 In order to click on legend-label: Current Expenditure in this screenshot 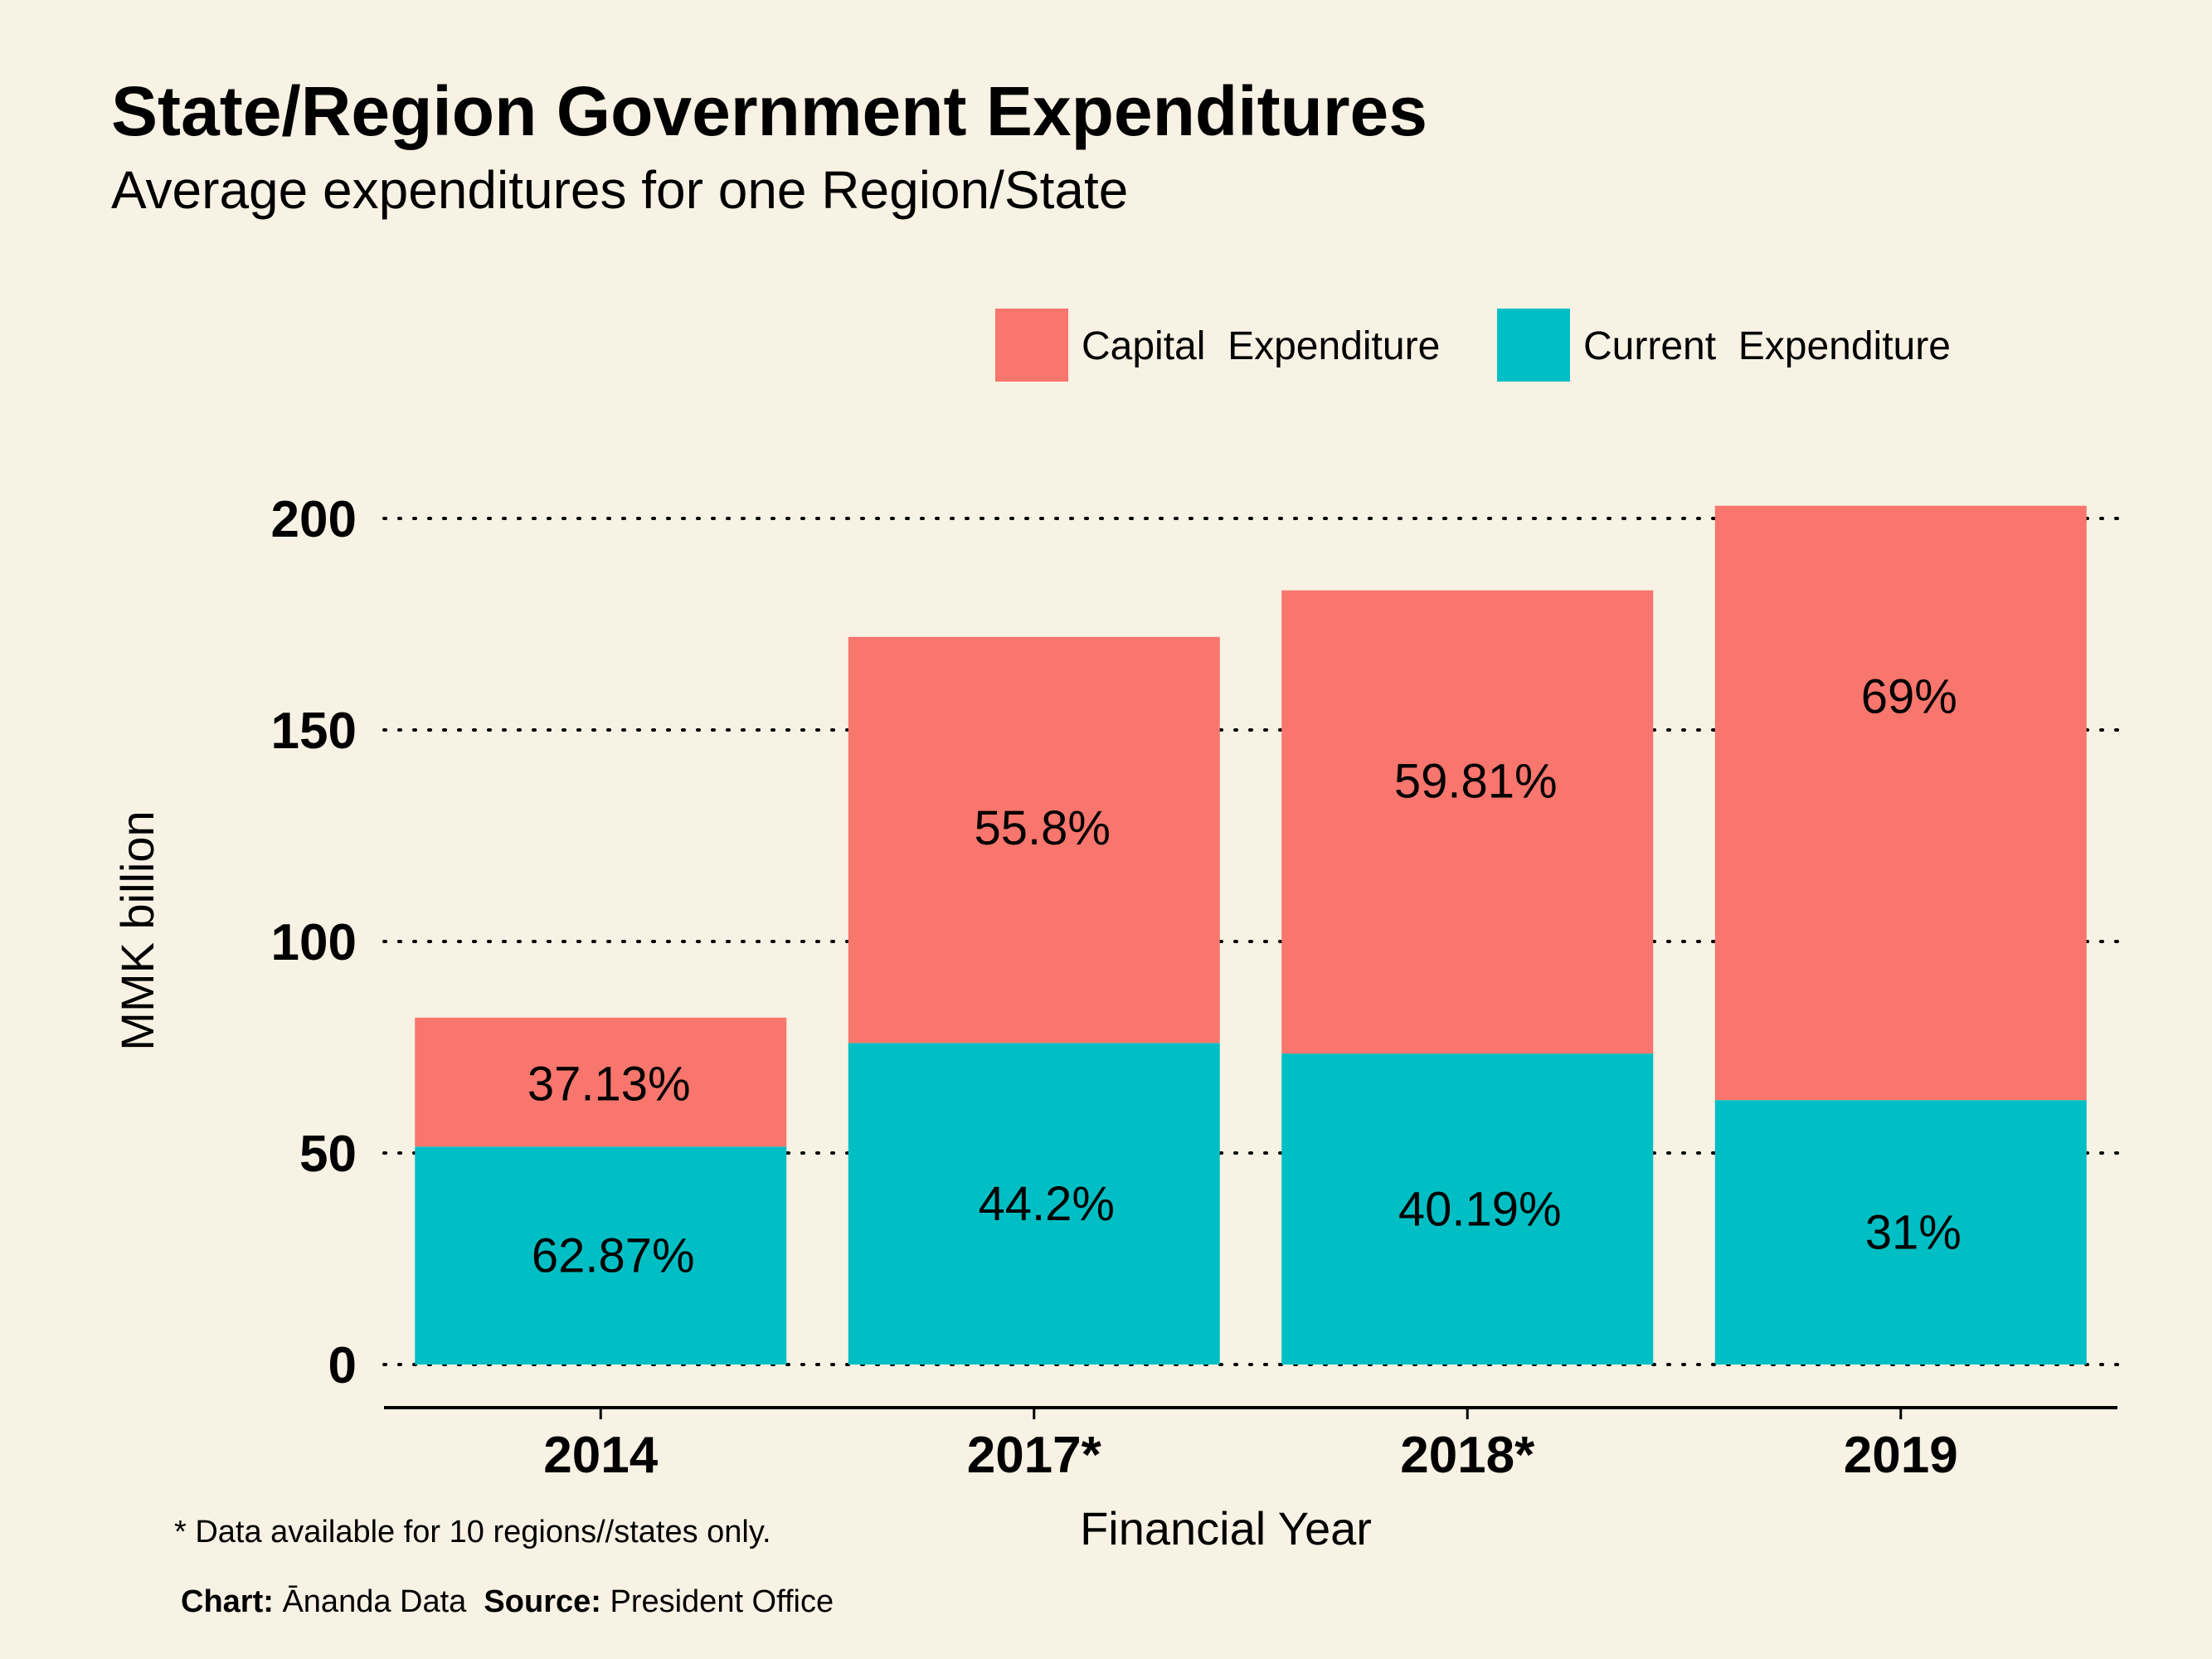, I will do `click(1767, 346)`.